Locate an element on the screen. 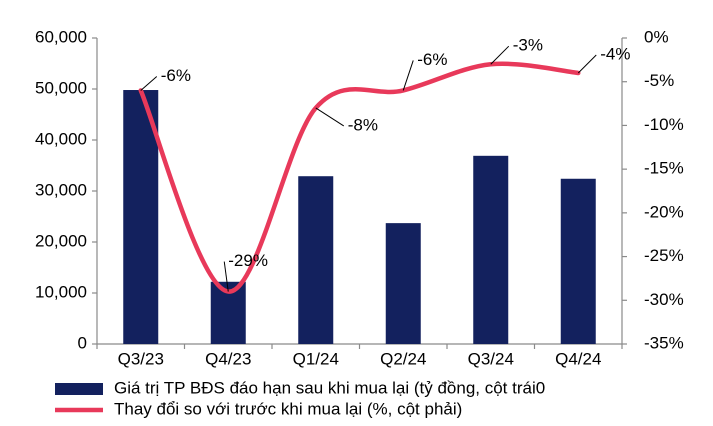 The image size is (713, 426). data-label: -3% is located at coordinates (528, 45).